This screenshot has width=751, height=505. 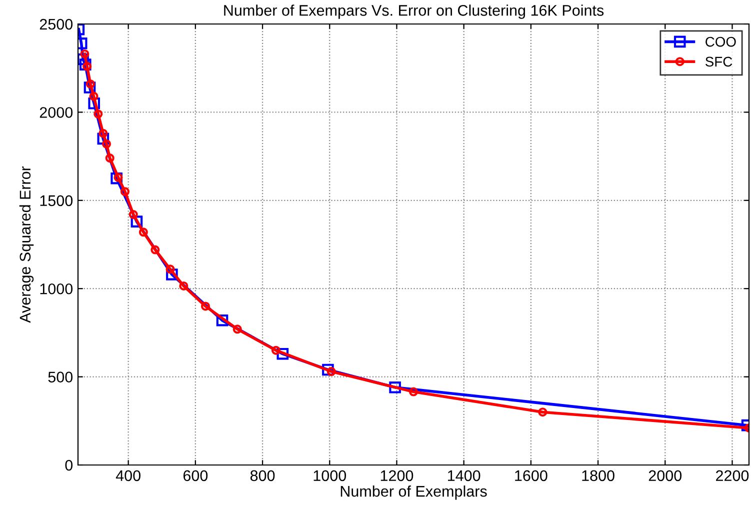 I want to click on x-tick-label: 2200, so click(x=732, y=476).